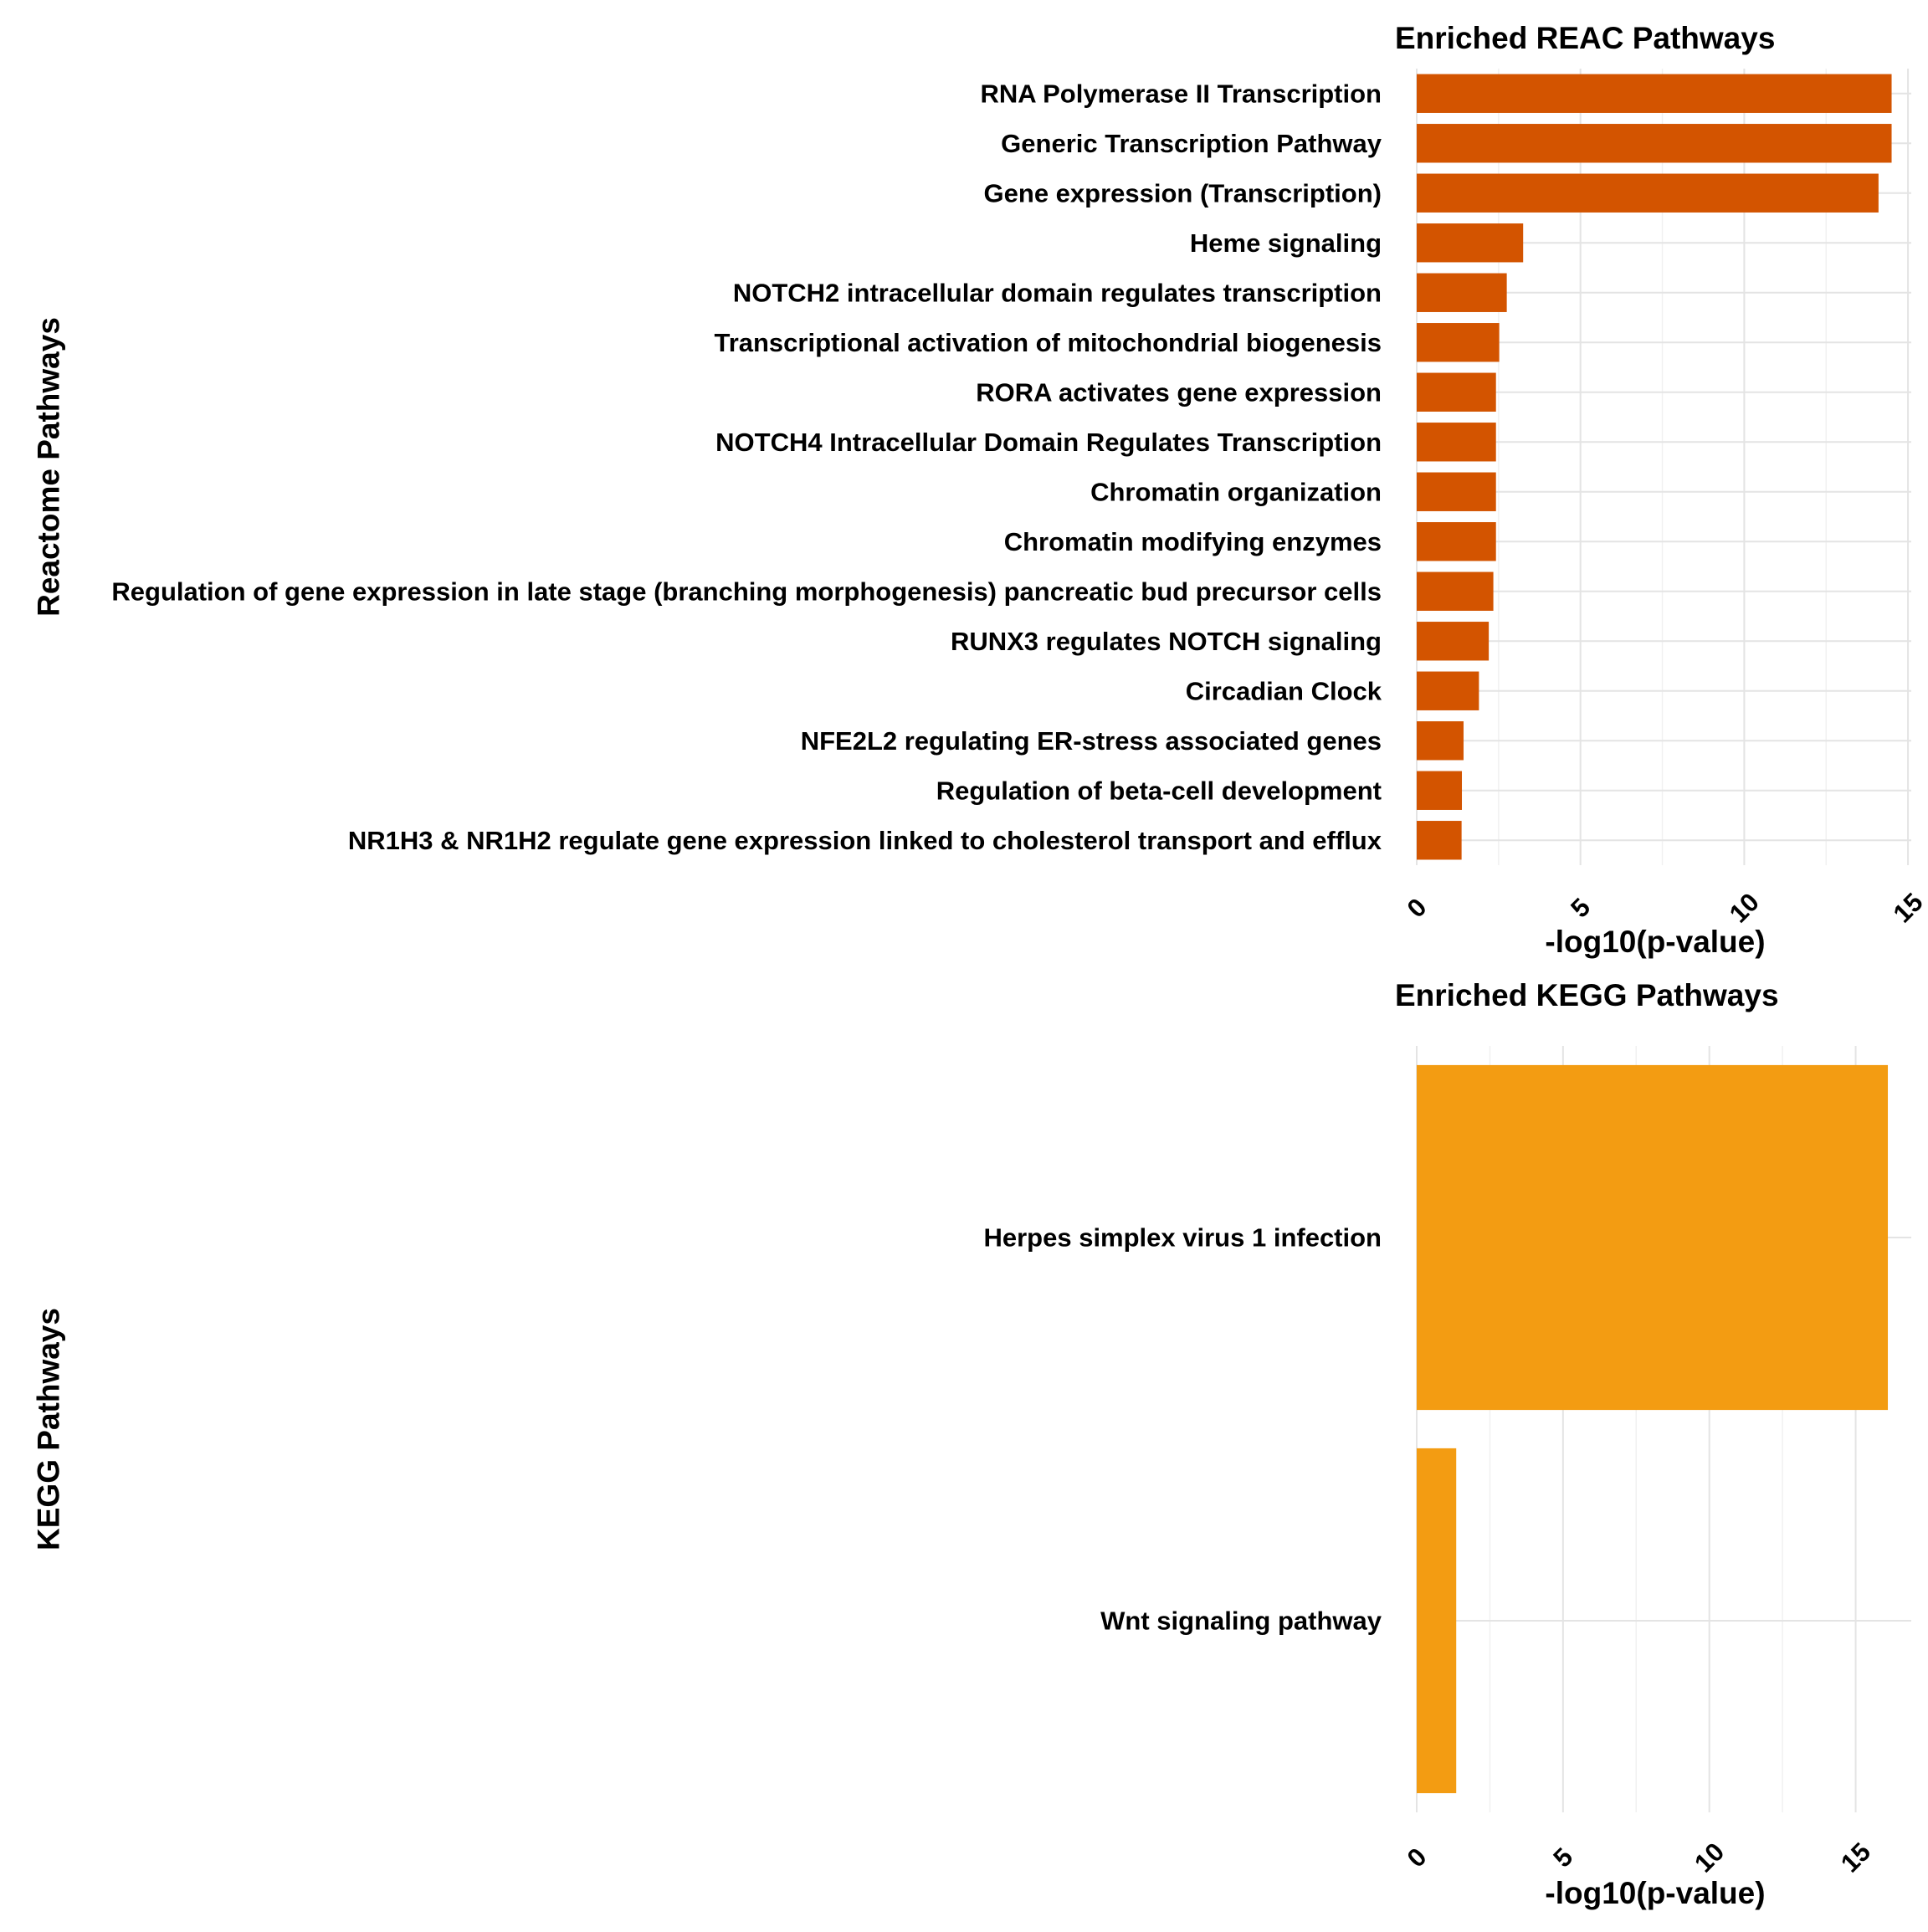  What do you see at coordinates (1655, 1893) in the screenshot?
I see `kegg-x-axis-title: -log10(p-value)` at bounding box center [1655, 1893].